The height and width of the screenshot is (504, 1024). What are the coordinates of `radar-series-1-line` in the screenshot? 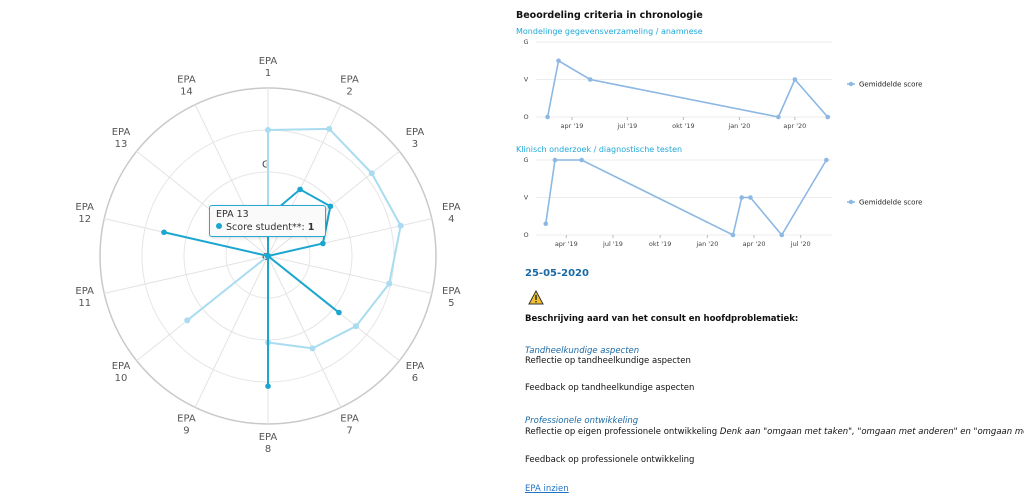 It's located at (294, 238).